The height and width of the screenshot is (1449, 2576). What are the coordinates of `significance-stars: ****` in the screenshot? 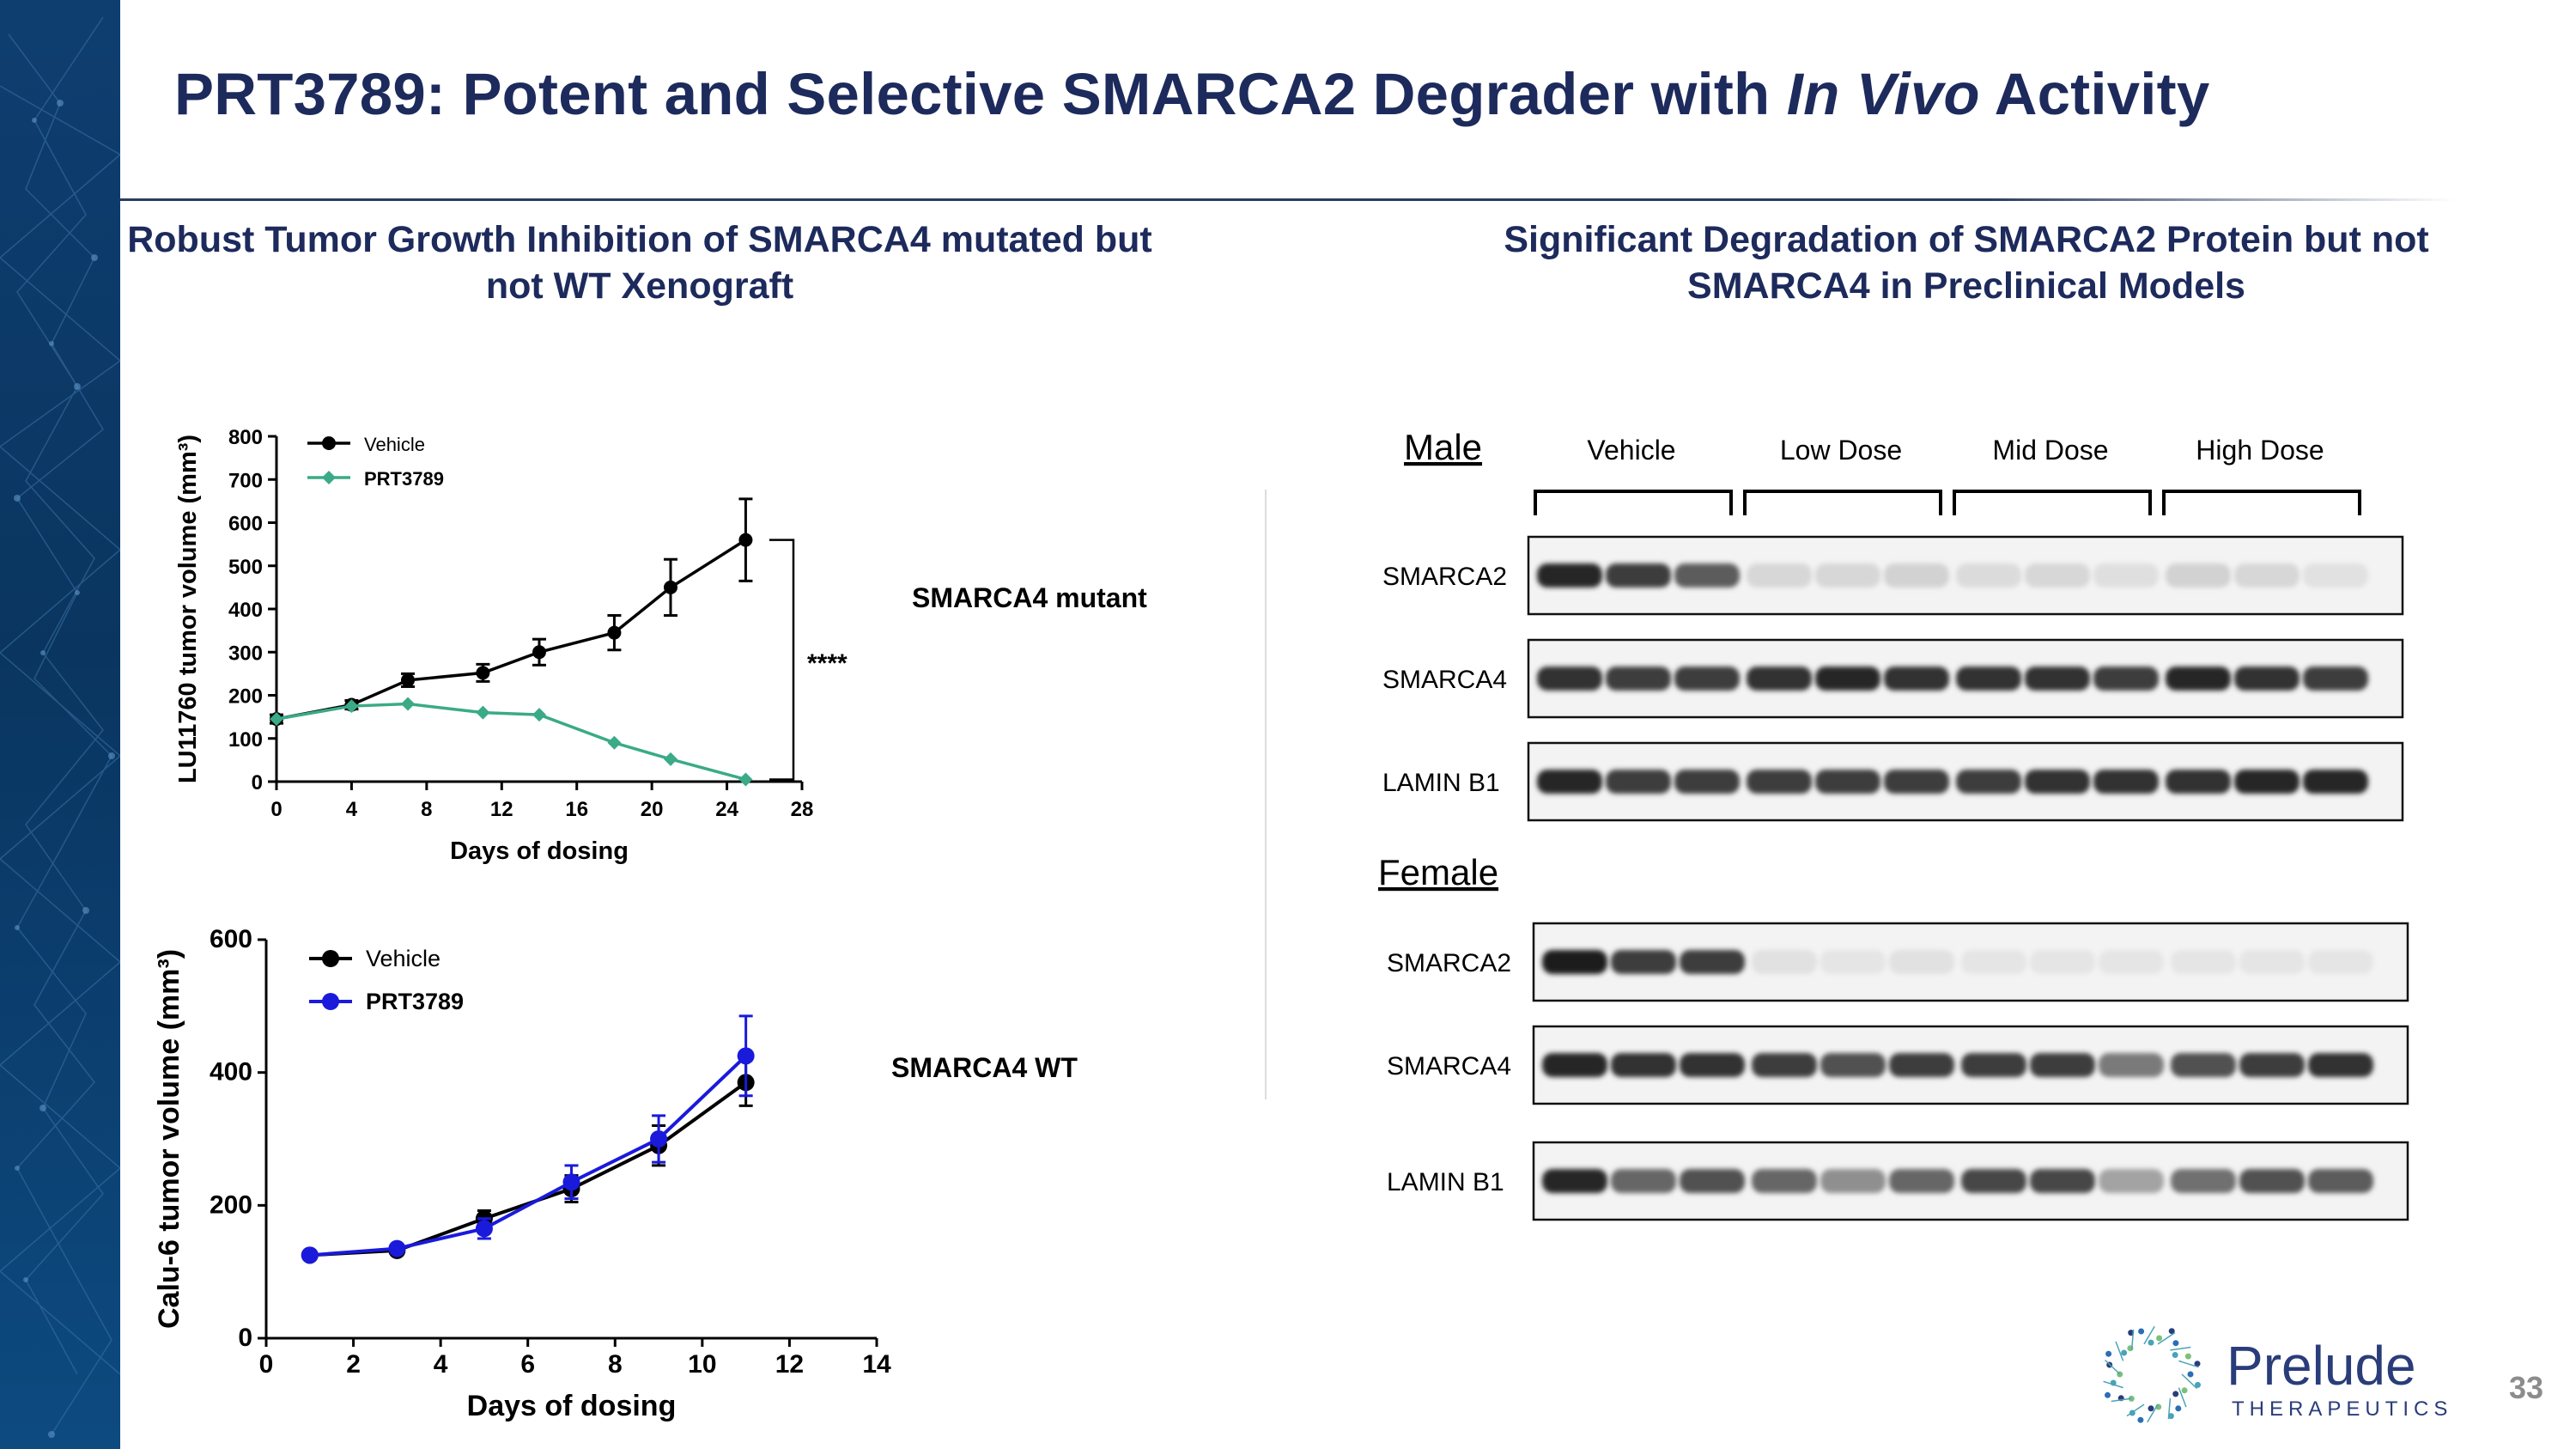 It's located at (828, 663).